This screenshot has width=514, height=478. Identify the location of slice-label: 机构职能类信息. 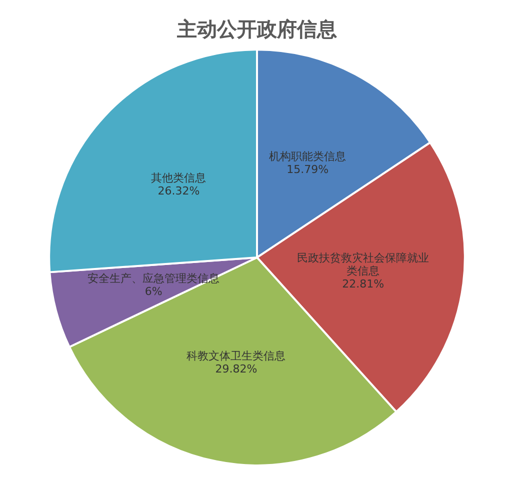
(307, 157).